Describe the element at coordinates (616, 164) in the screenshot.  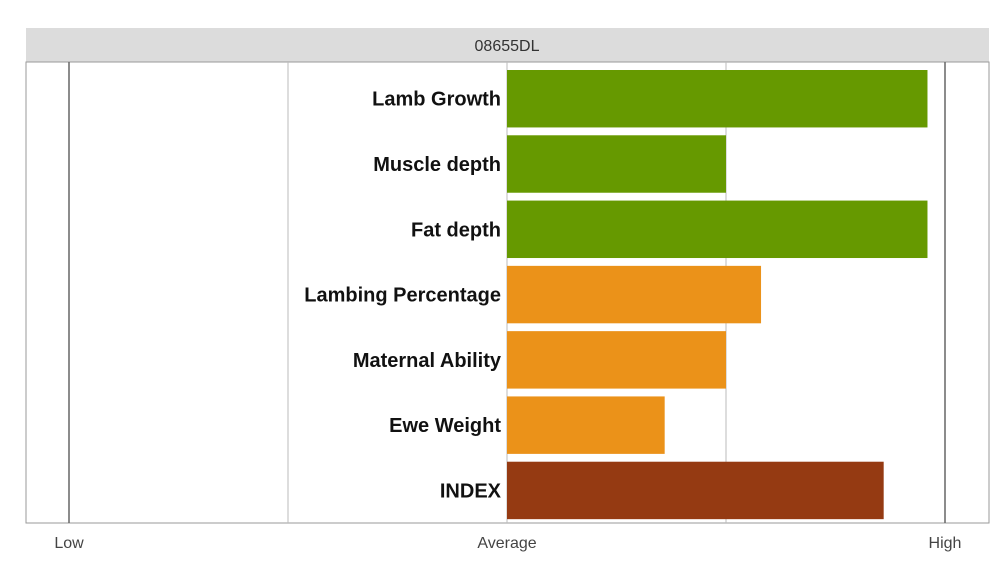
I see `bar-muscle-depth` at that location.